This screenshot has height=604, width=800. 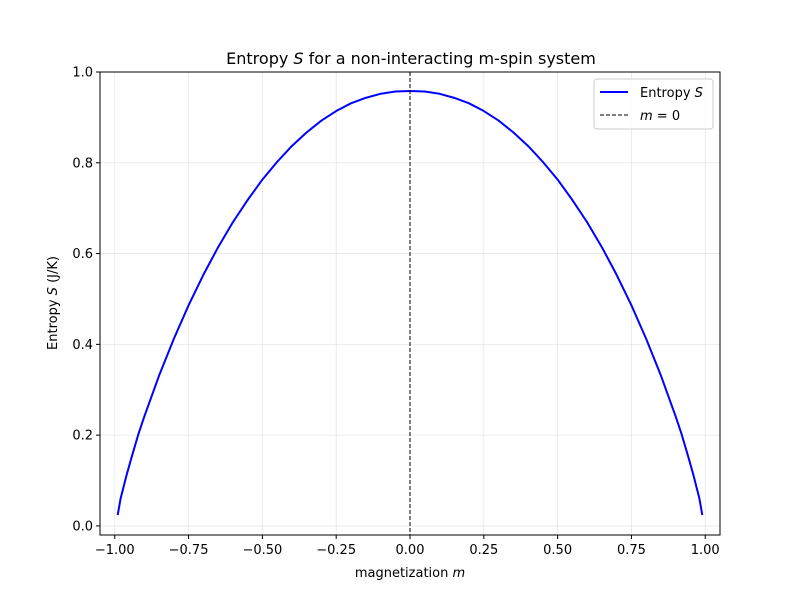 I want to click on x-tick-label: −0.50, so click(x=262, y=550).